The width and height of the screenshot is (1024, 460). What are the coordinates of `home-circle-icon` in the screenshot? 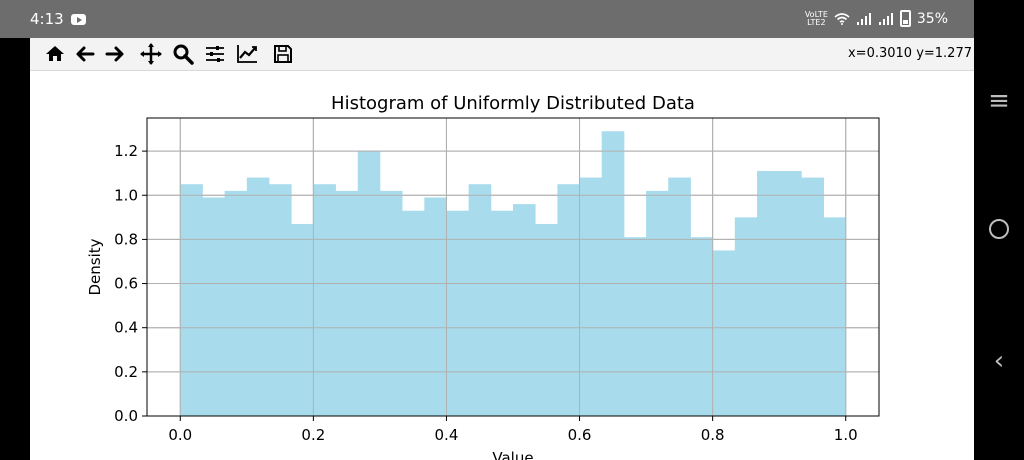 It's located at (999, 231).